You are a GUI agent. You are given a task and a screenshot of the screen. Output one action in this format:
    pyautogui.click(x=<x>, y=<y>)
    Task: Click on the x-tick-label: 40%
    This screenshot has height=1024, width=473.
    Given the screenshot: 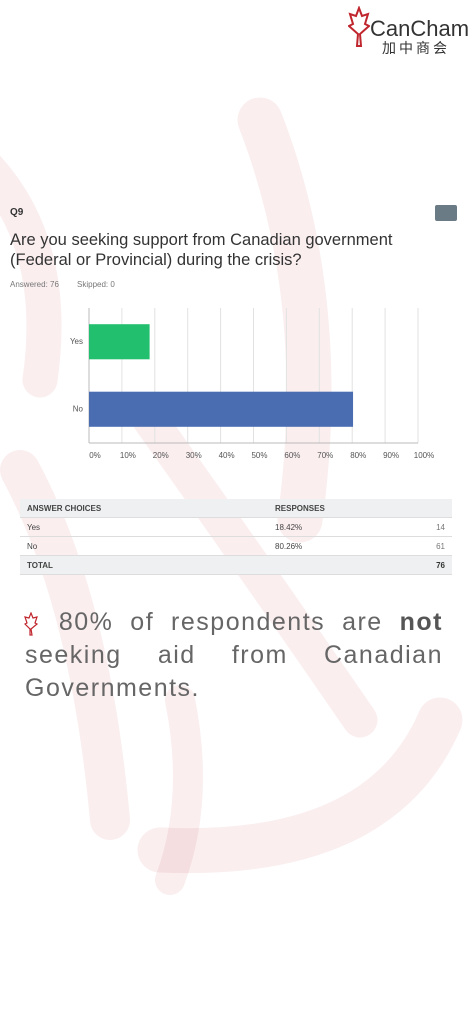 What is the action you would take?
    pyautogui.click(x=227, y=455)
    